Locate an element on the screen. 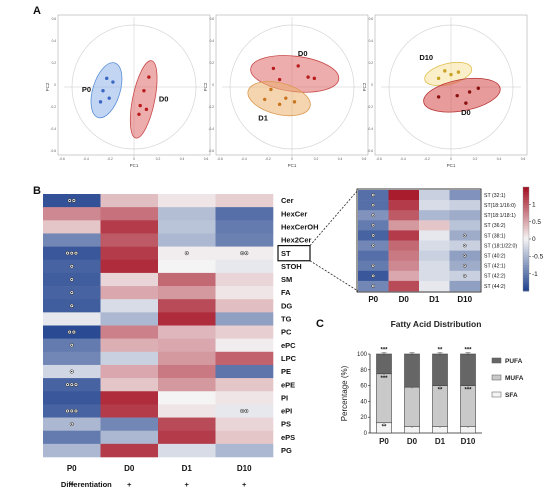 The height and width of the screenshot is (491, 550). heatmap-row-label: PI is located at coordinates (284, 397).